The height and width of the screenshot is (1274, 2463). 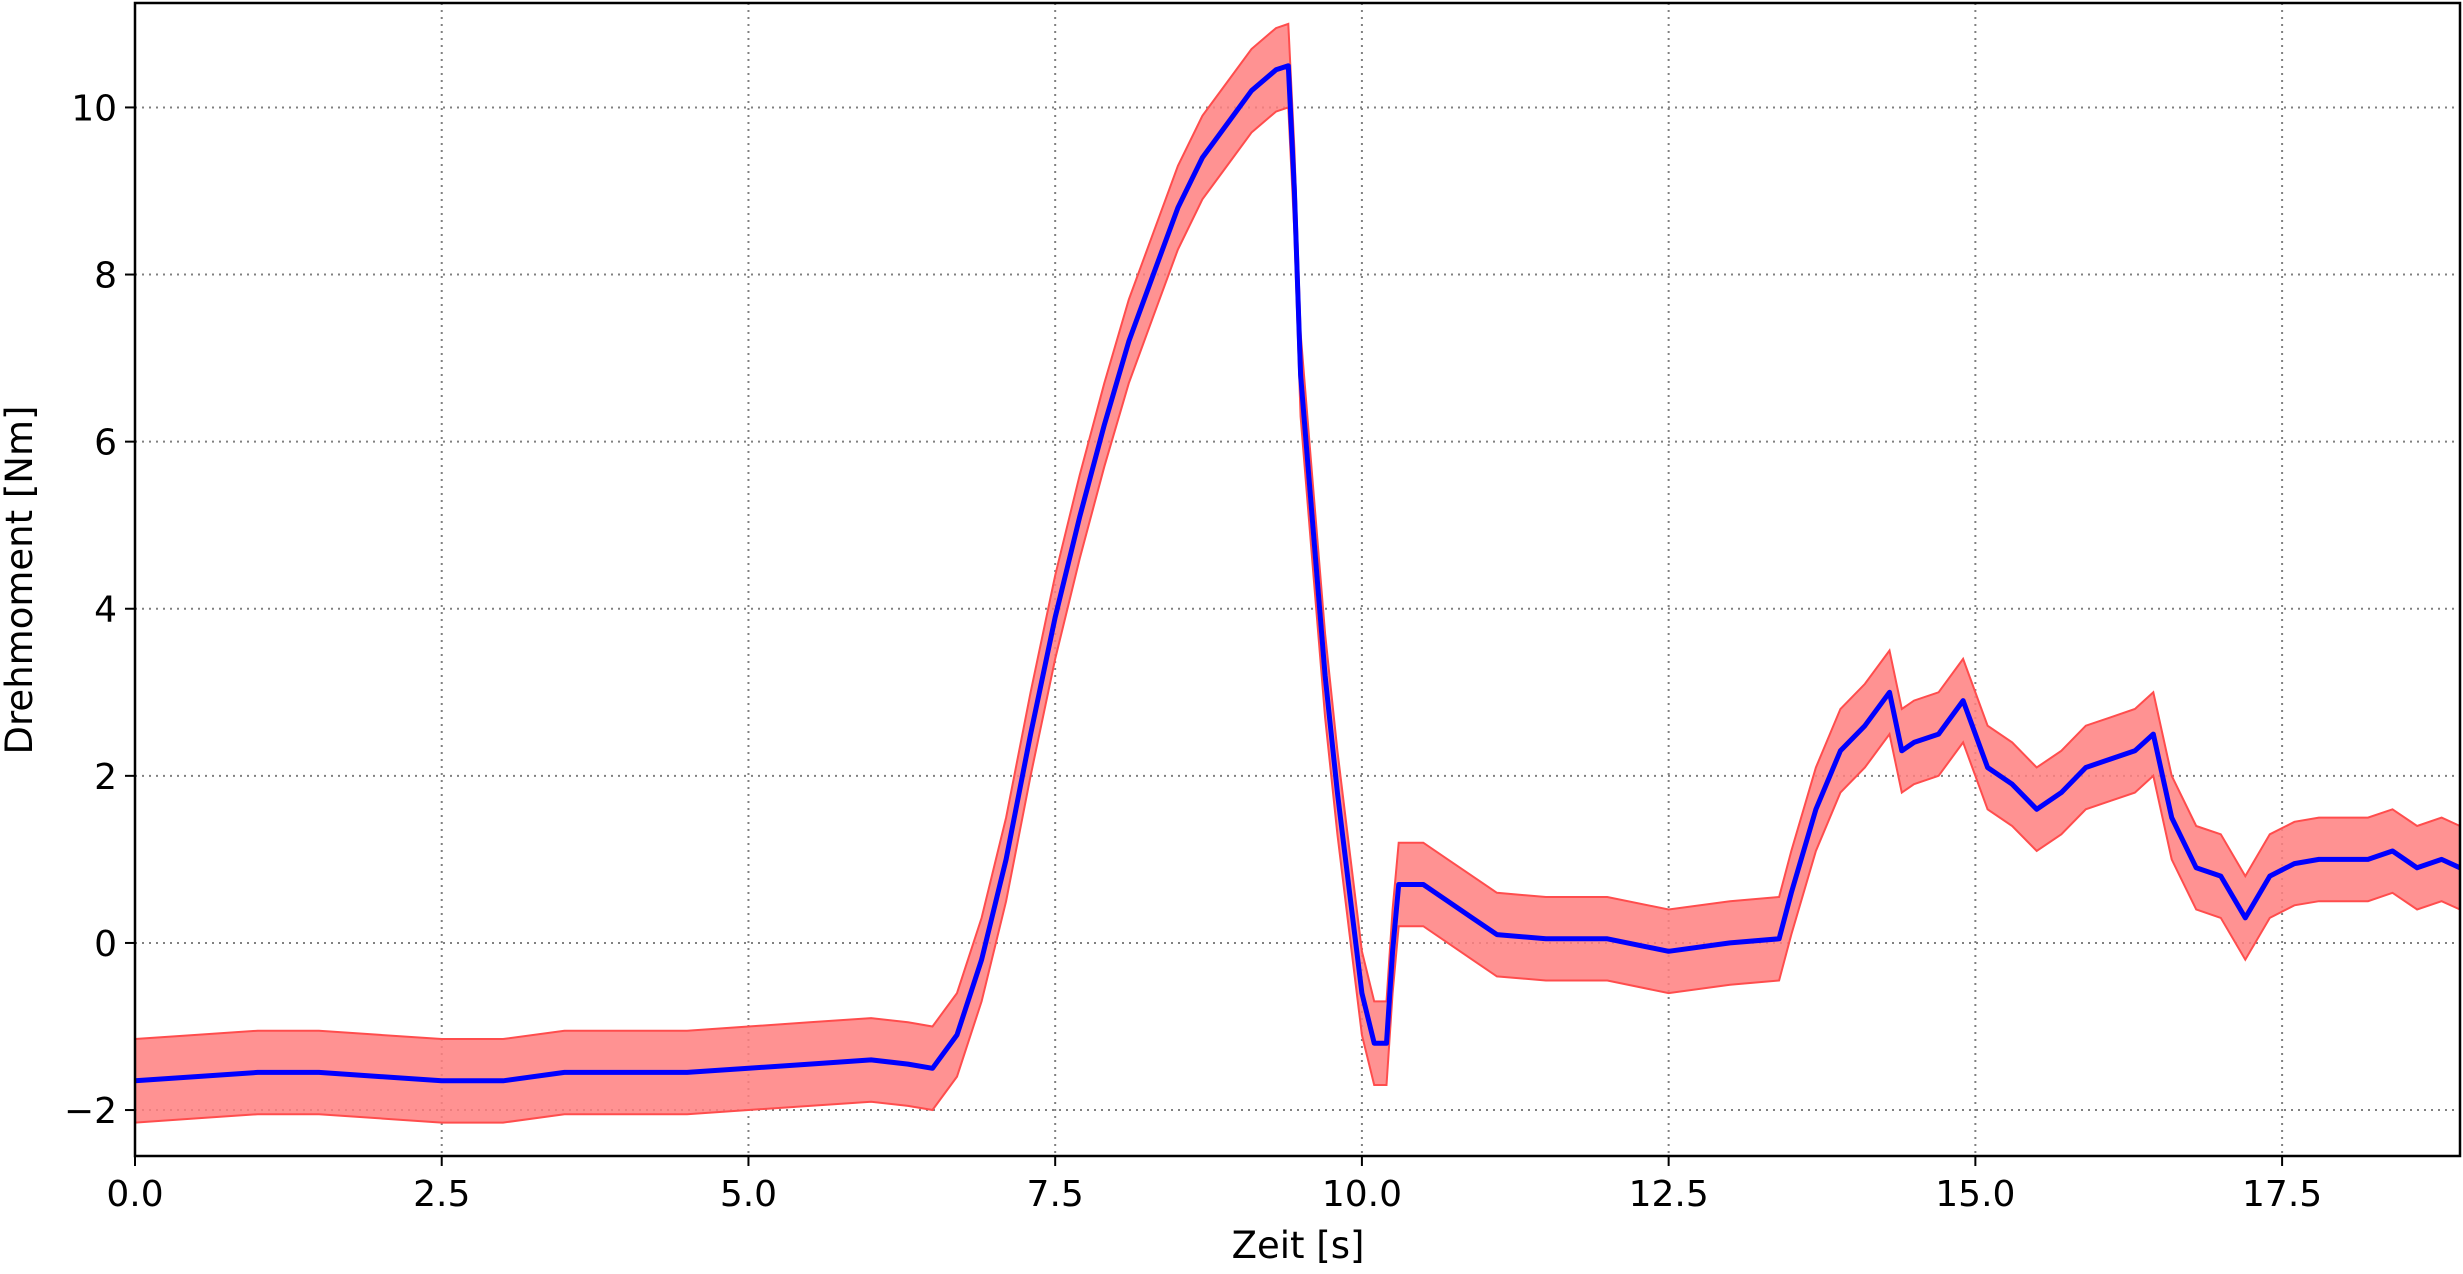 I want to click on x-tick-label: 15.0, so click(x=1975, y=1194).